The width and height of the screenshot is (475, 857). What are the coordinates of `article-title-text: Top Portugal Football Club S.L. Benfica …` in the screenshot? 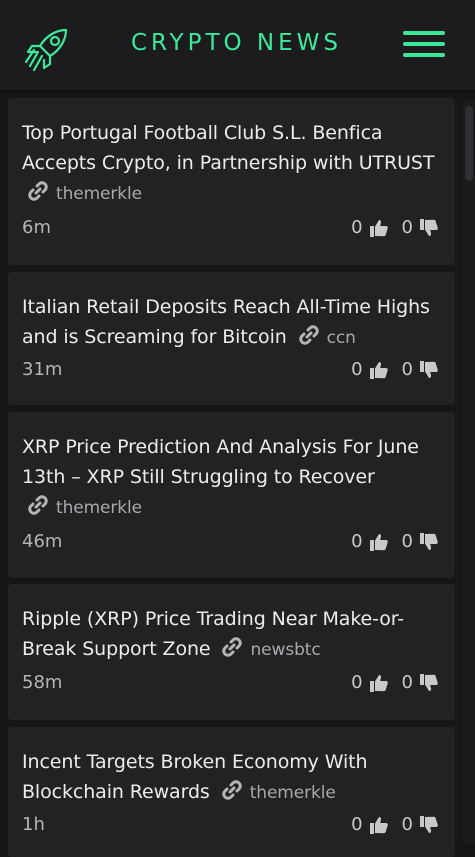 It's located at (228, 148).